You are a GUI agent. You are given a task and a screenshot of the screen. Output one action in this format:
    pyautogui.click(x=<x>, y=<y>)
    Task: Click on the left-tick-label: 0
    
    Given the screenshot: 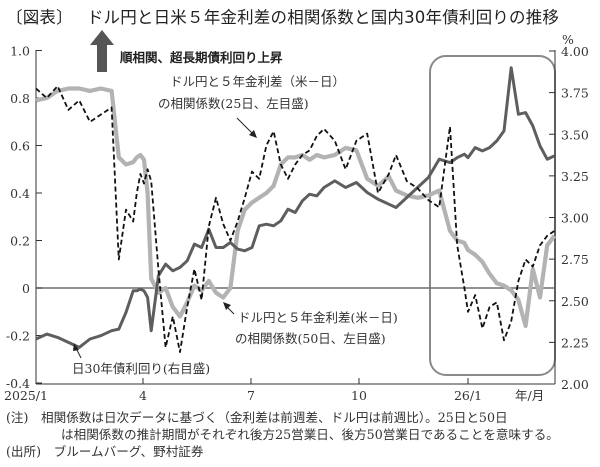 What is the action you would take?
    pyautogui.click(x=26, y=288)
    